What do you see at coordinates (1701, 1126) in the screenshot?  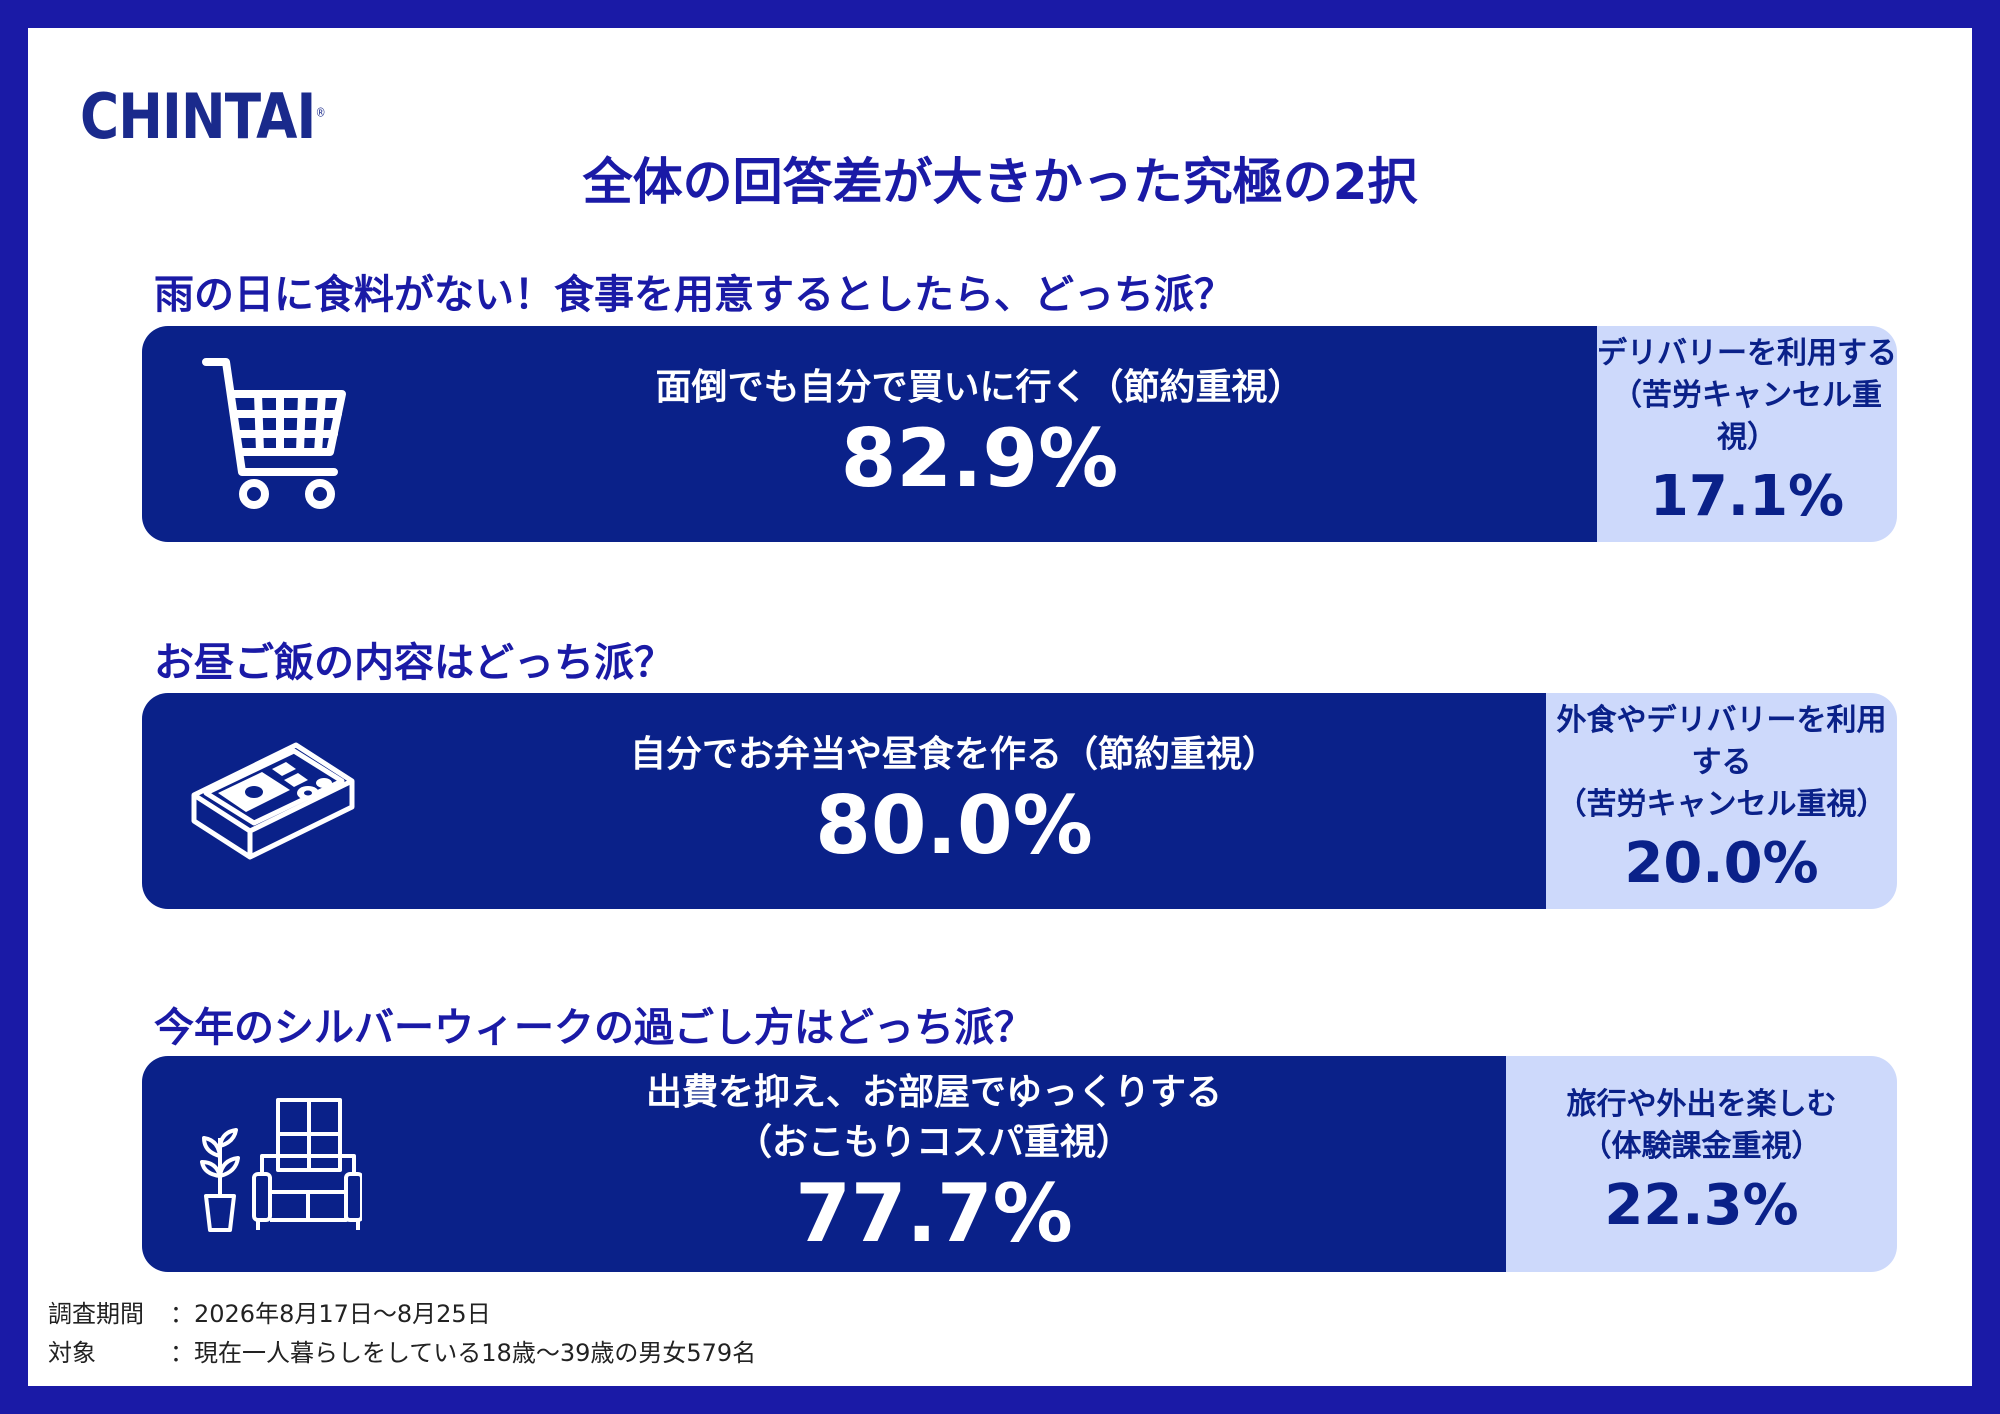 I see `question-3-minor-label: 旅行や外出を楽しむ （体験課金重視）` at bounding box center [1701, 1126].